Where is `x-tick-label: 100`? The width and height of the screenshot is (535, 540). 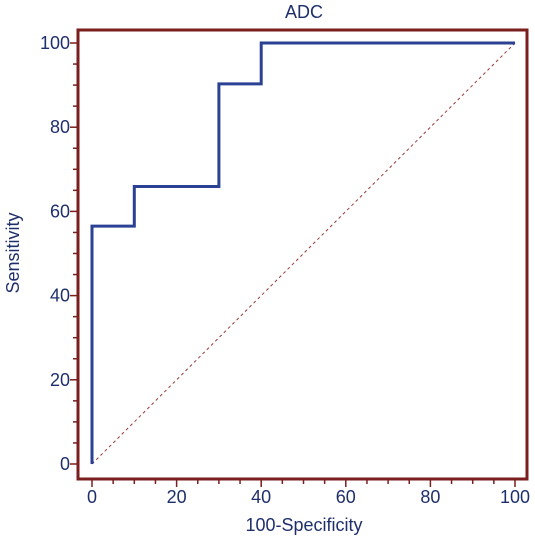
x-tick-label: 100 is located at coordinates (515, 497).